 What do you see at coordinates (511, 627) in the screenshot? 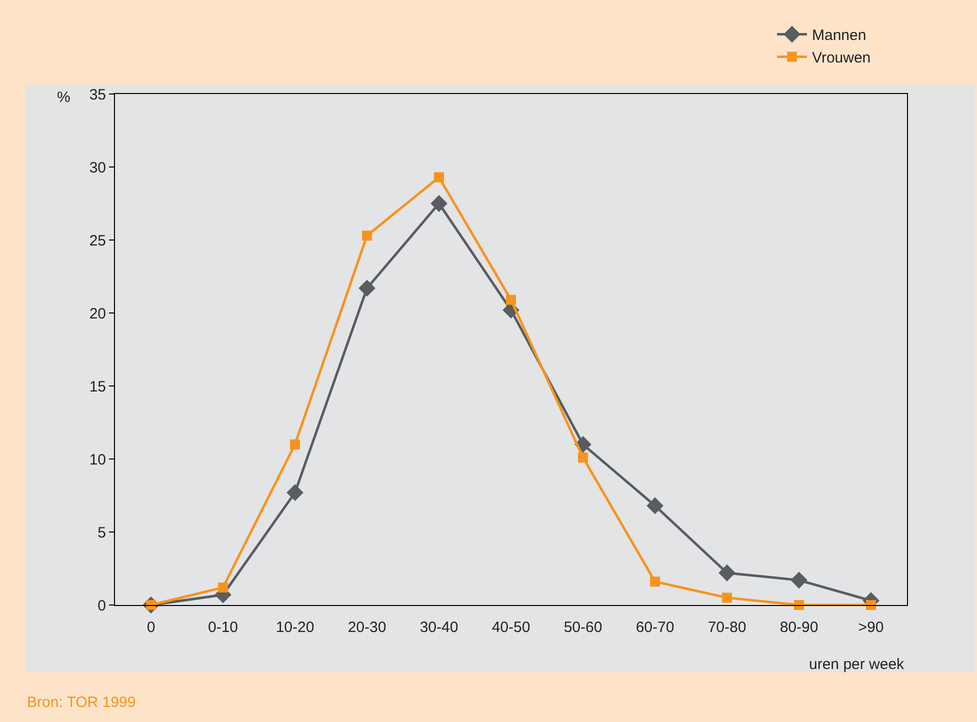
I see `x-tick-label: 40-50` at bounding box center [511, 627].